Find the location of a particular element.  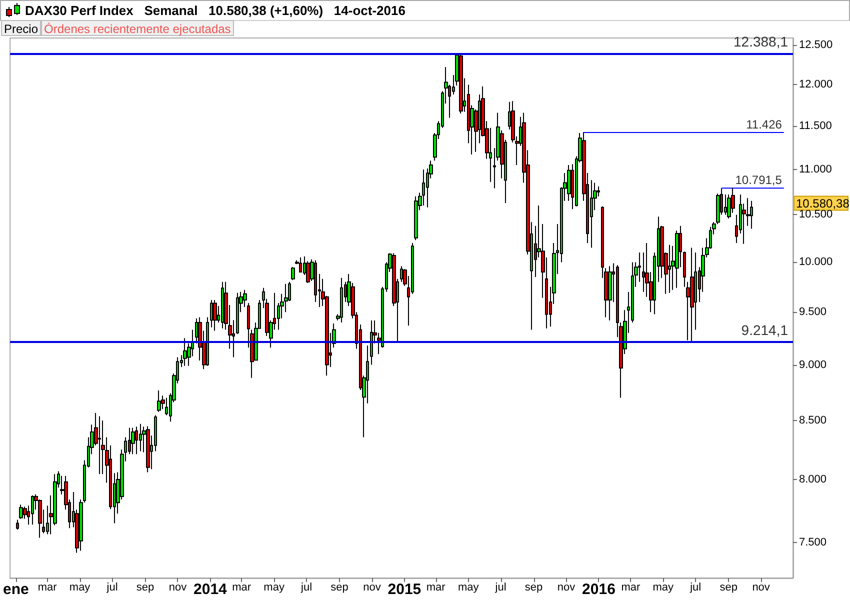

y-tick-label: 8.500 is located at coordinates (813, 420).